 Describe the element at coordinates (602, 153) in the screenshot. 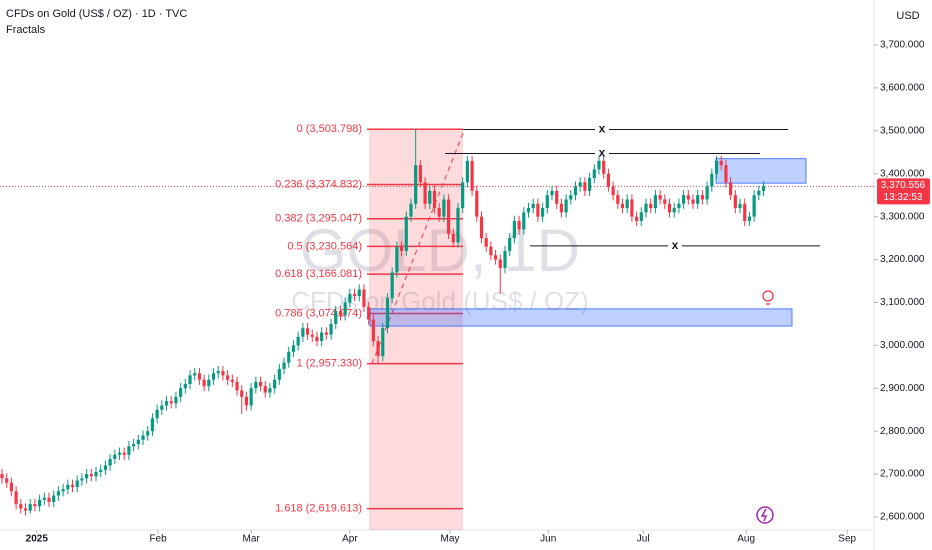

I see `level-marker: x` at that location.